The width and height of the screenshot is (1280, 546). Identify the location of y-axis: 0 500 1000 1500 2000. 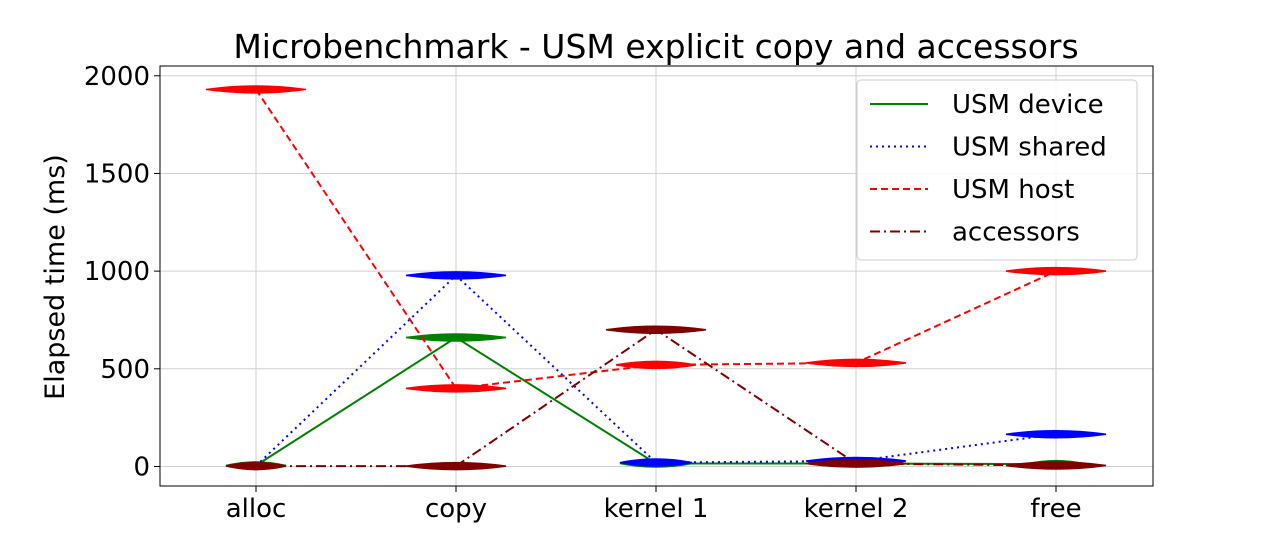
(122, 272).